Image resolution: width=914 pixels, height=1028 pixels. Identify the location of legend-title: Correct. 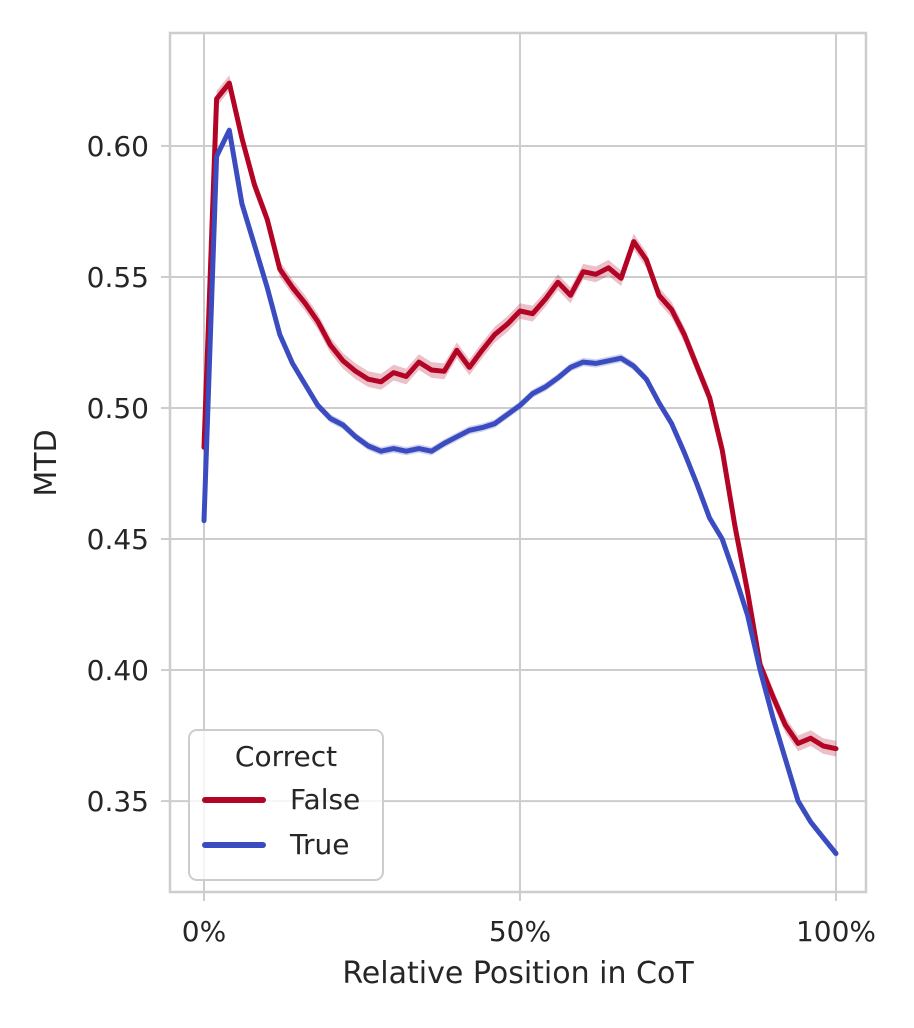
(286, 756).